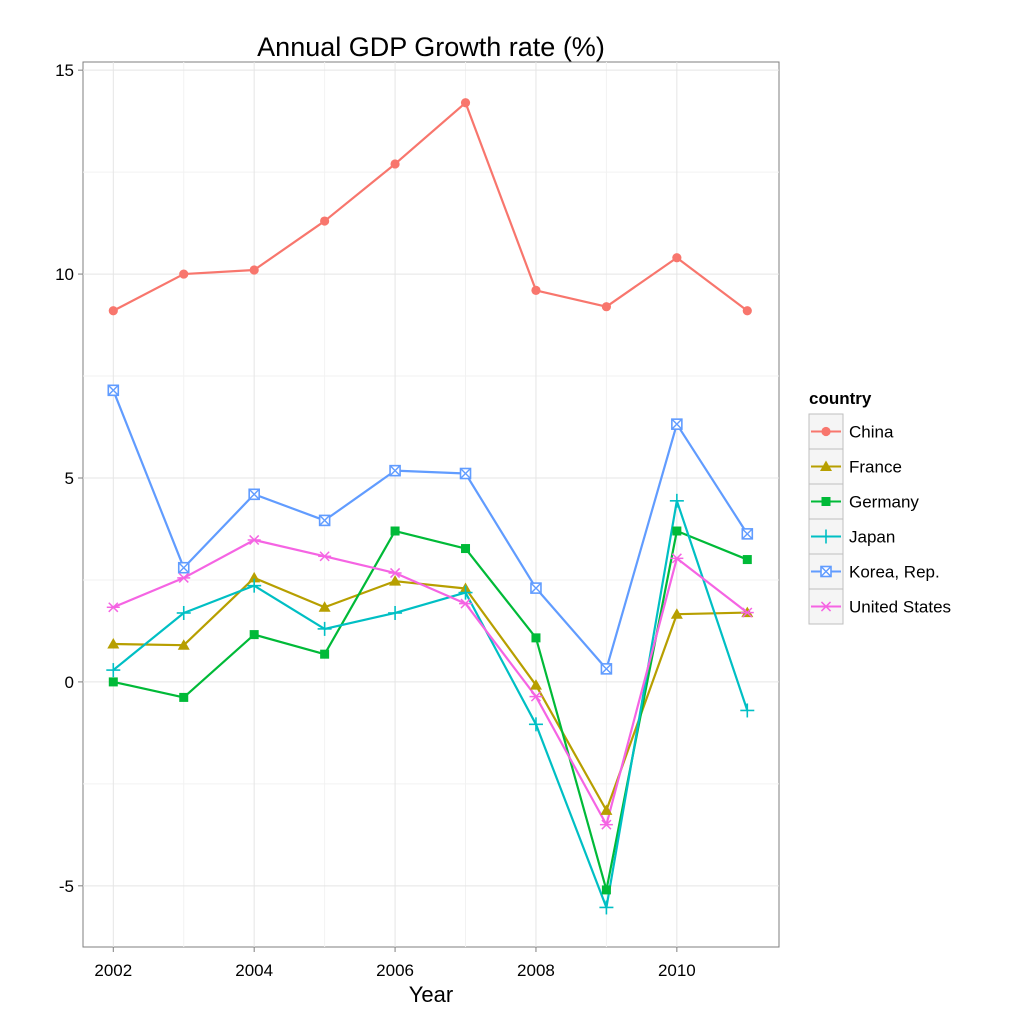 This screenshot has height=1024, width=1024. What do you see at coordinates (872, 537) in the screenshot?
I see `legend-label: Japan` at bounding box center [872, 537].